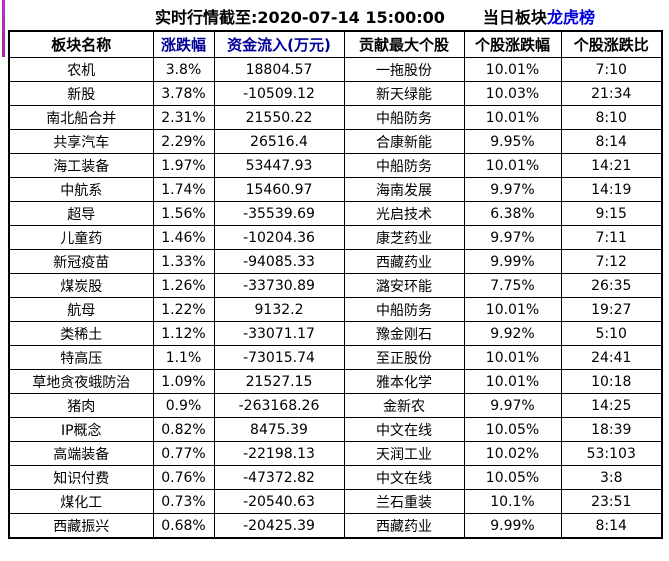 The height and width of the screenshot is (561, 669). I want to click on table-row: 航母 1.22% 9132.2 中船防务 10.01% 19:27, so click(335, 309).